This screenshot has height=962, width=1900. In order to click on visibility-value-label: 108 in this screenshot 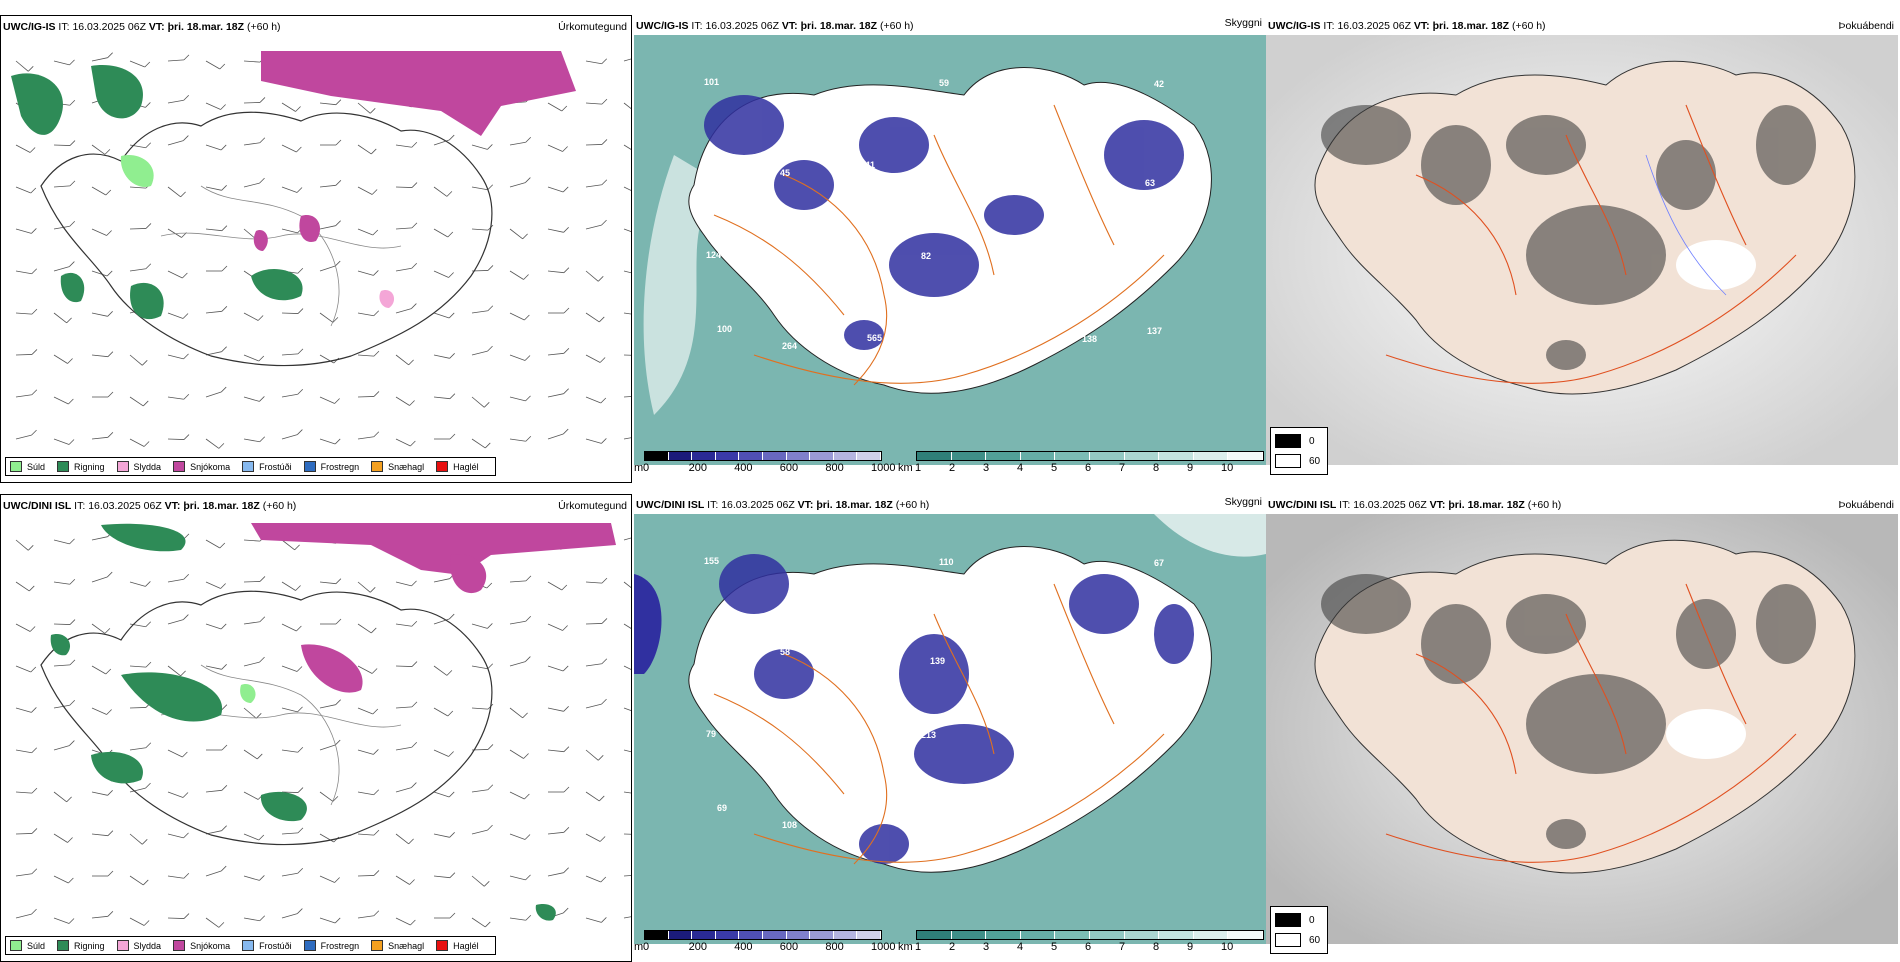, I will do `click(789, 825)`.